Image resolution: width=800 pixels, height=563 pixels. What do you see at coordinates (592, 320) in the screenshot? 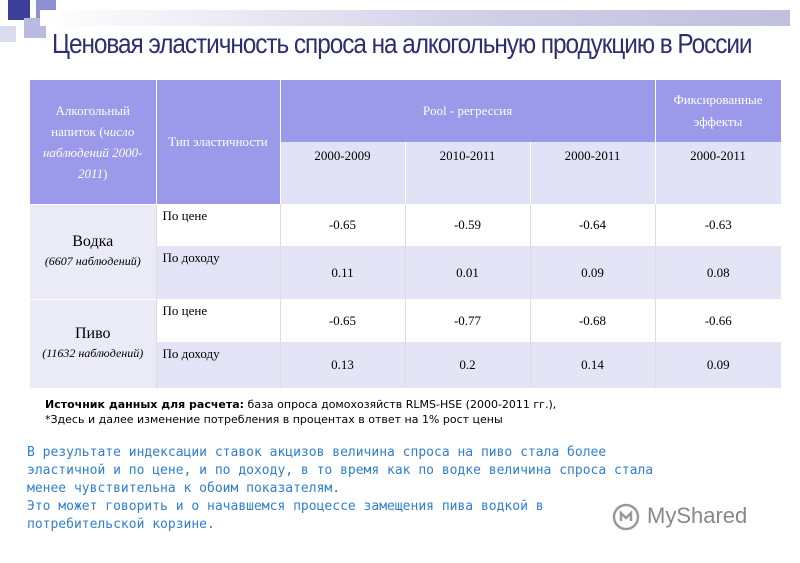
I see `value-cell: -0.68` at bounding box center [592, 320].